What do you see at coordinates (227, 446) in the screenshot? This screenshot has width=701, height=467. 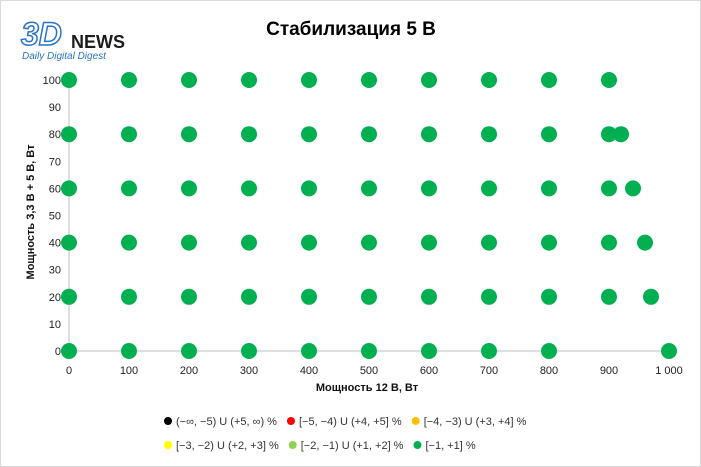 I see `legend-label: [−3, −2) U (+2, +3] %` at bounding box center [227, 446].